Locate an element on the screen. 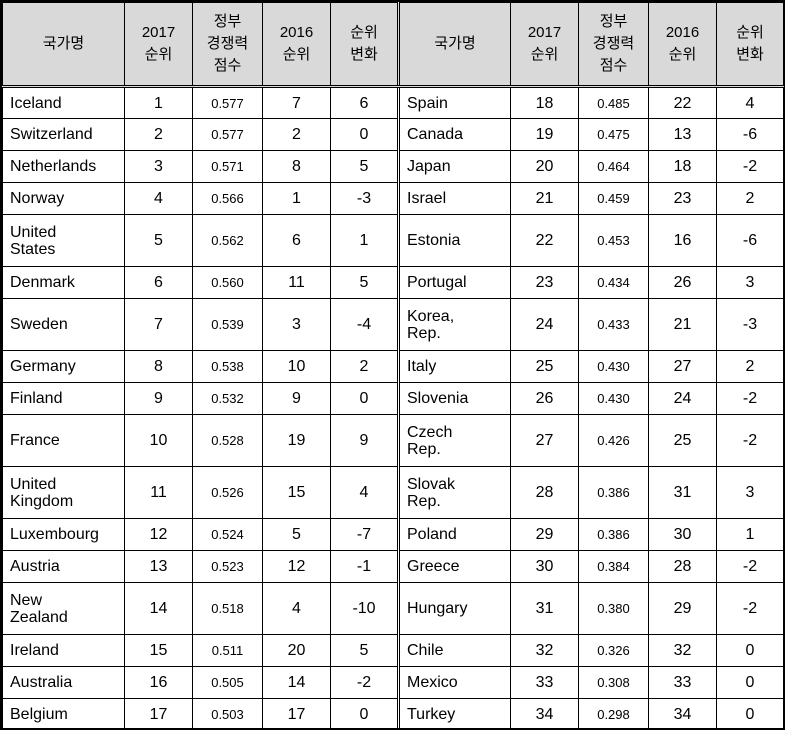 This screenshot has width=785, height=730. country-name-line: Hungary is located at coordinates (437, 608).